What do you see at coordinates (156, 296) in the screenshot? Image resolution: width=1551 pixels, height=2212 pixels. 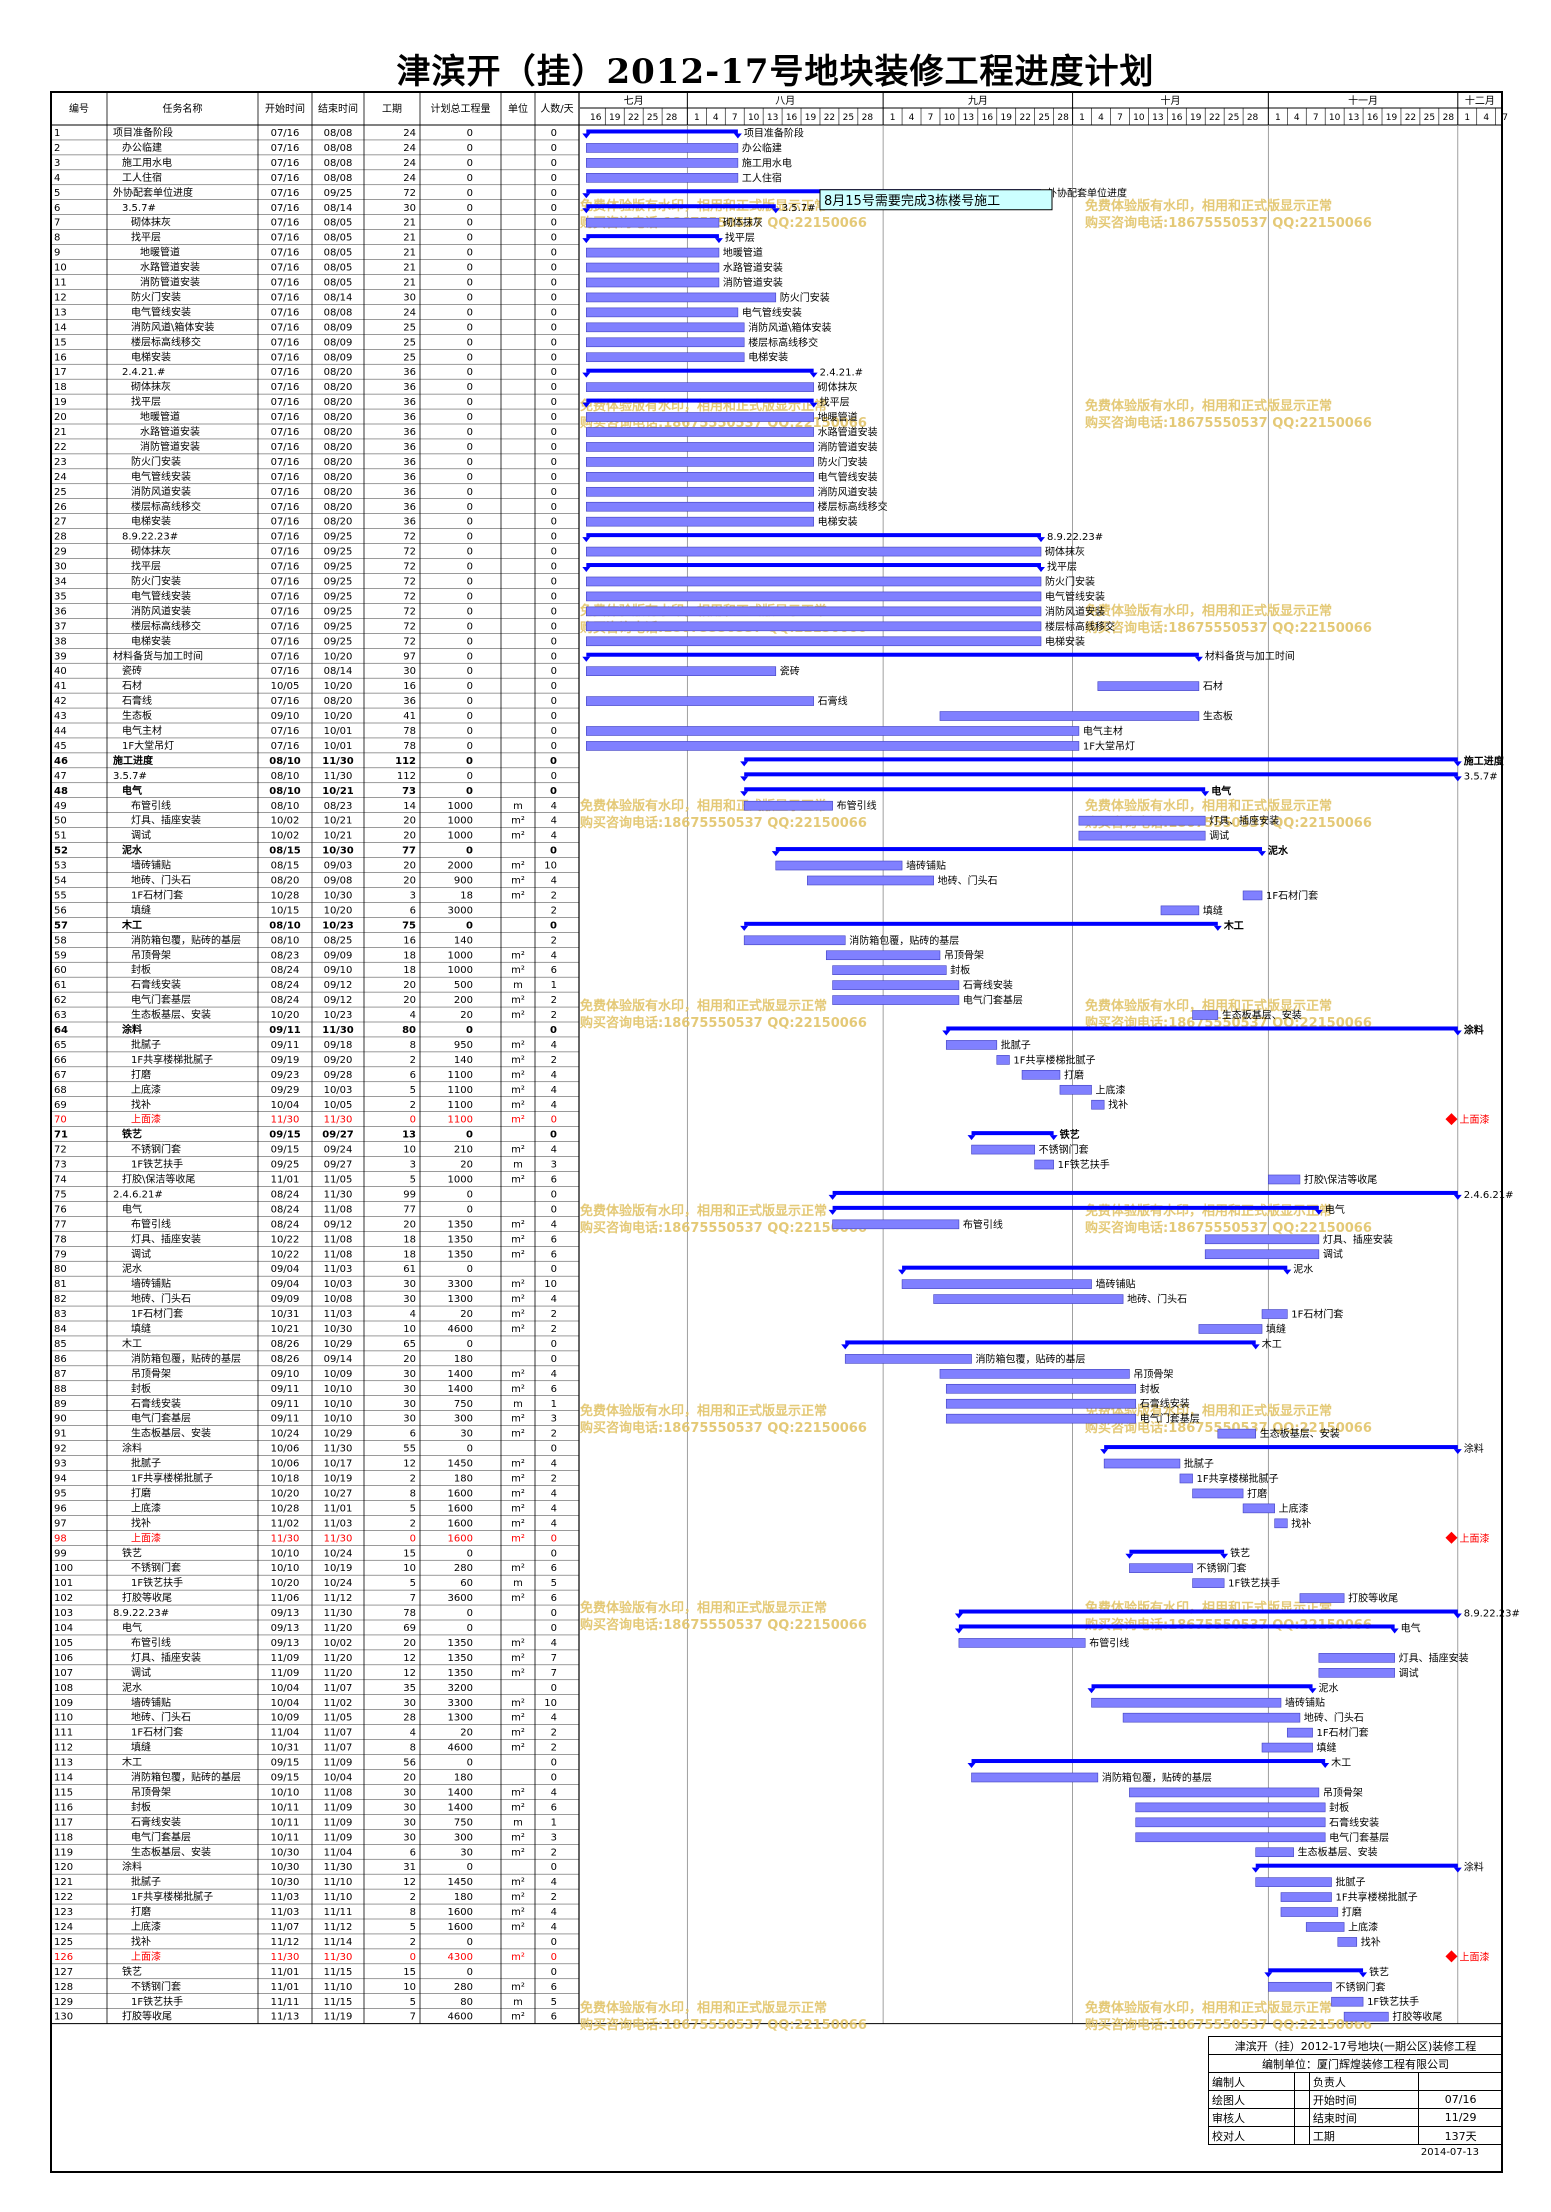 I see `task-name: 防火门安装` at bounding box center [156, 296].